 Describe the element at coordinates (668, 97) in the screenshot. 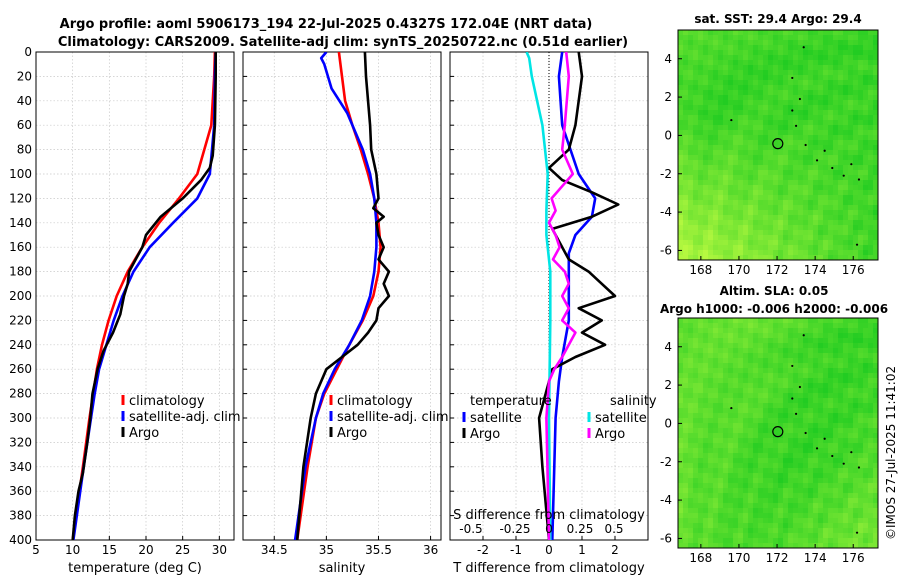

I see `map-y-tick-label: 2` at that location.